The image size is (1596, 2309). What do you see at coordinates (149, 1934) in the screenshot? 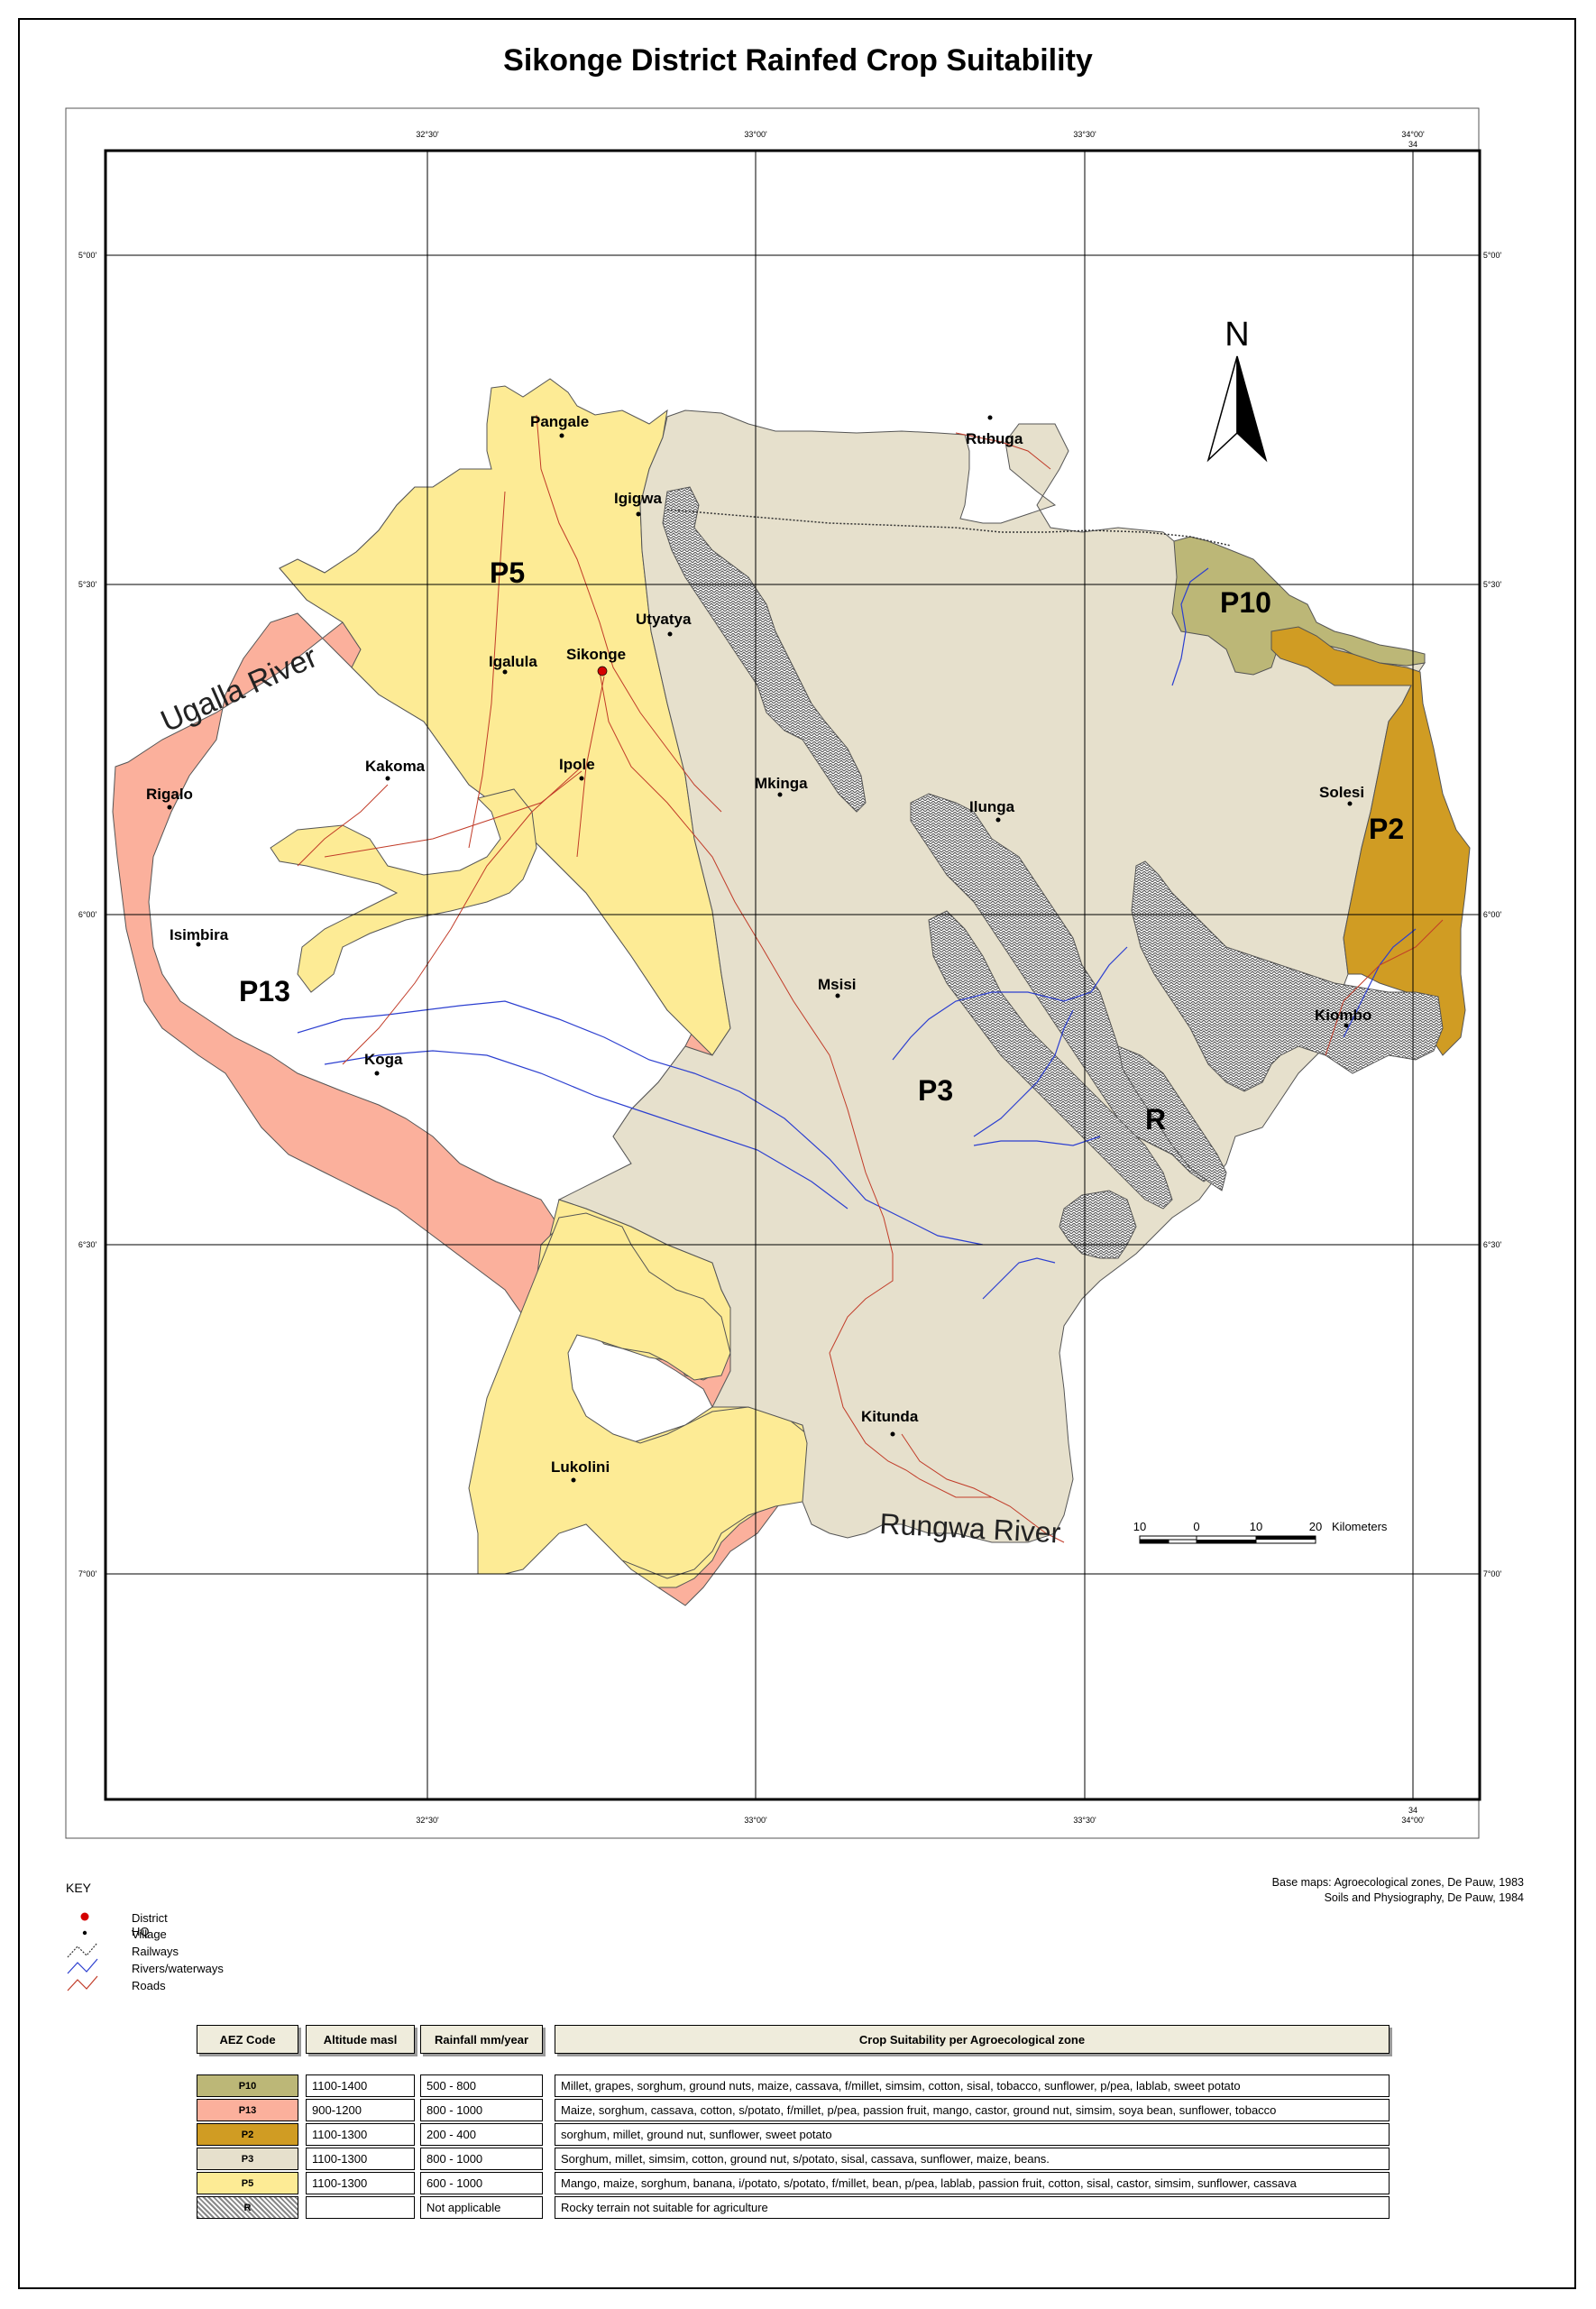
I see `key-label: Village` at bounding box center [149, 1934].